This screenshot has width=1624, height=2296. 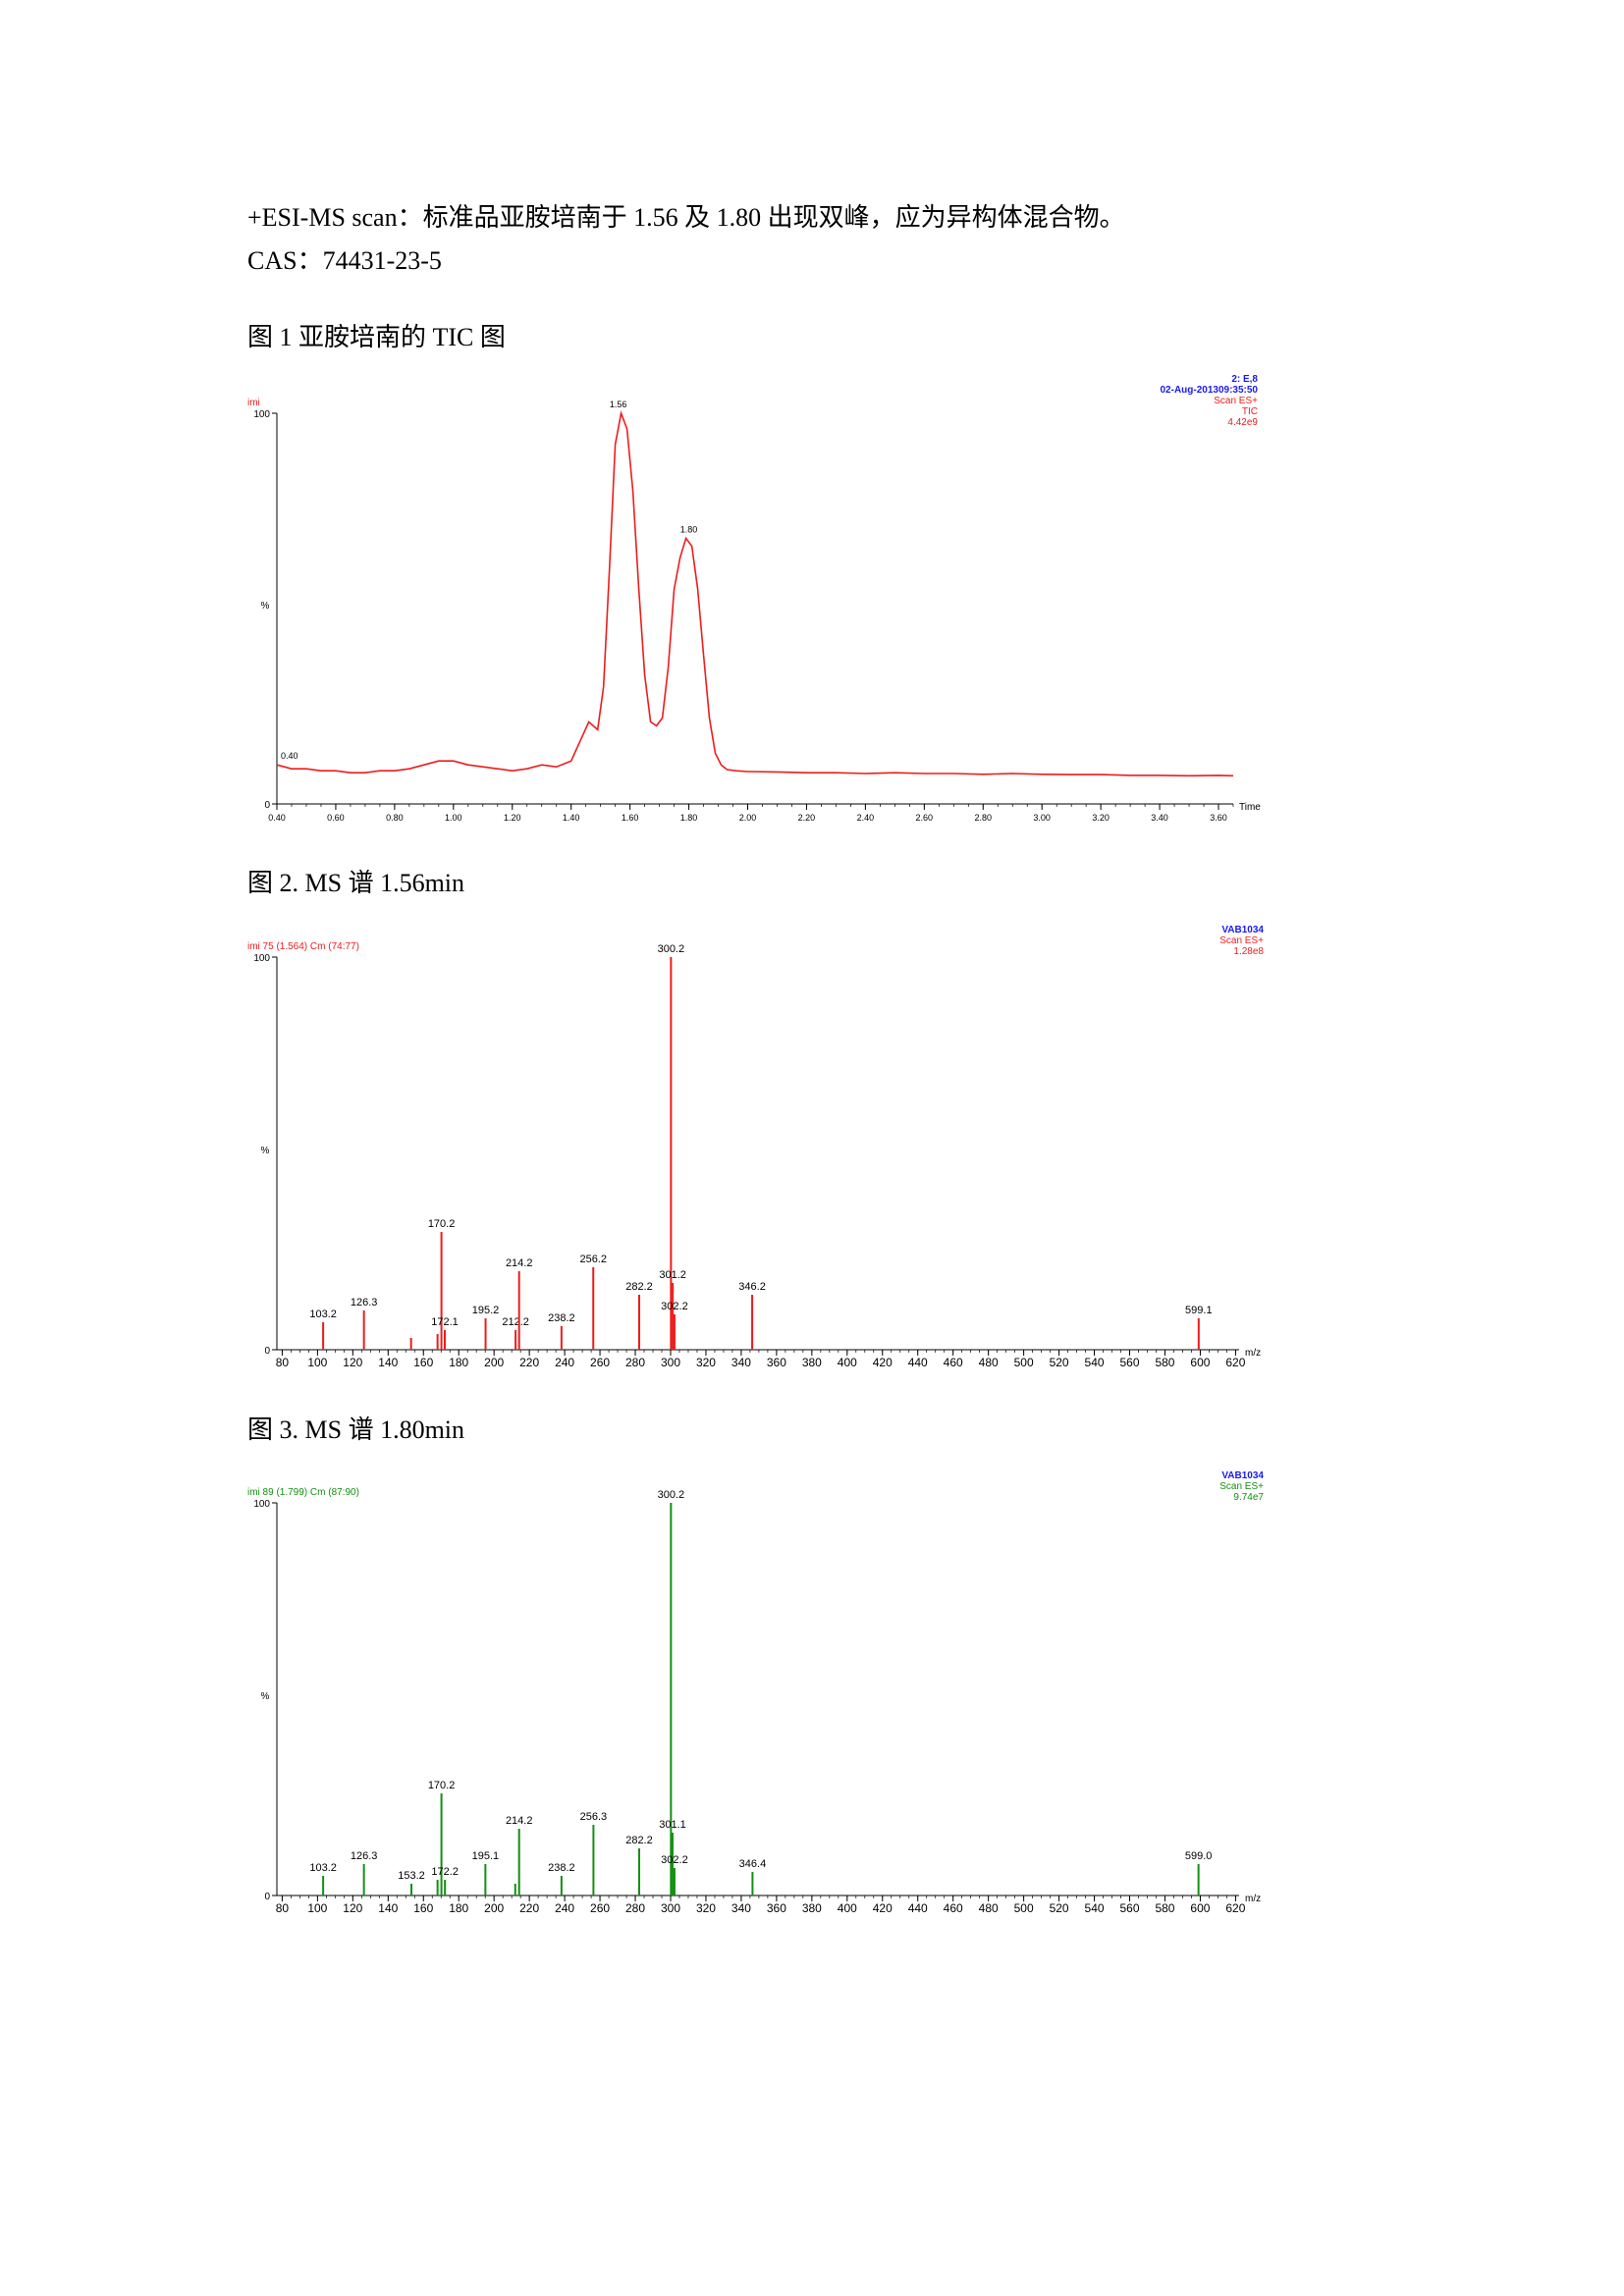 I want to click on peak-label: 172.2, so click(x=445, y=1872).